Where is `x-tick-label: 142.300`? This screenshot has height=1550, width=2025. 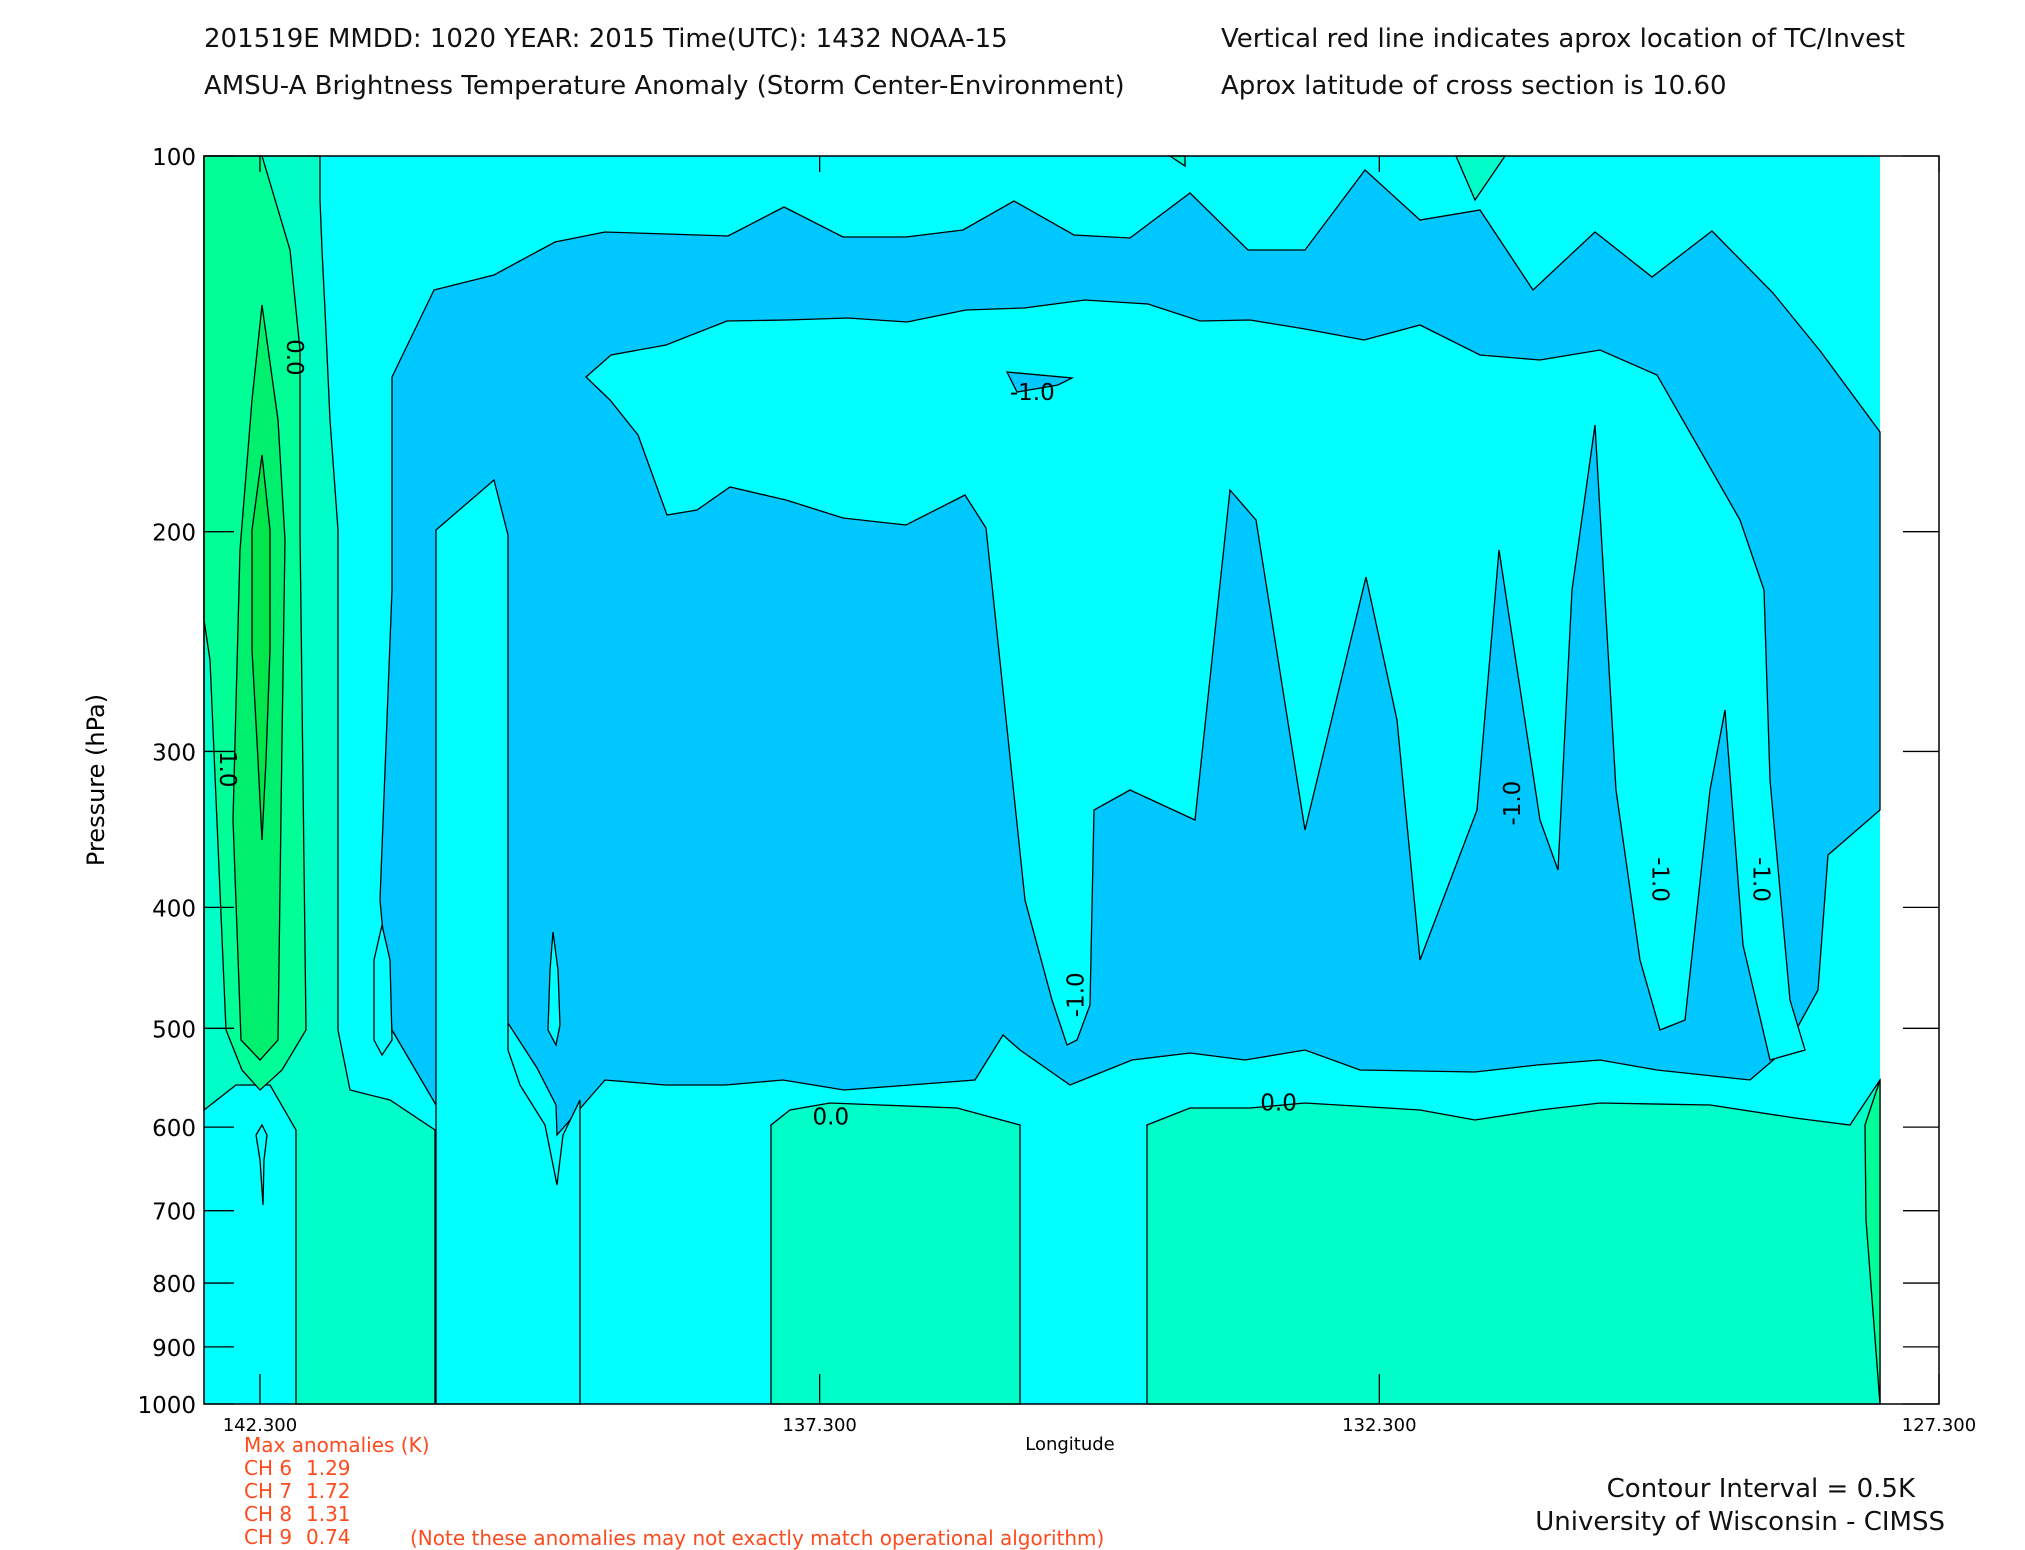
x-tick-label: 142.300 is located at coordinates (260, 1425).